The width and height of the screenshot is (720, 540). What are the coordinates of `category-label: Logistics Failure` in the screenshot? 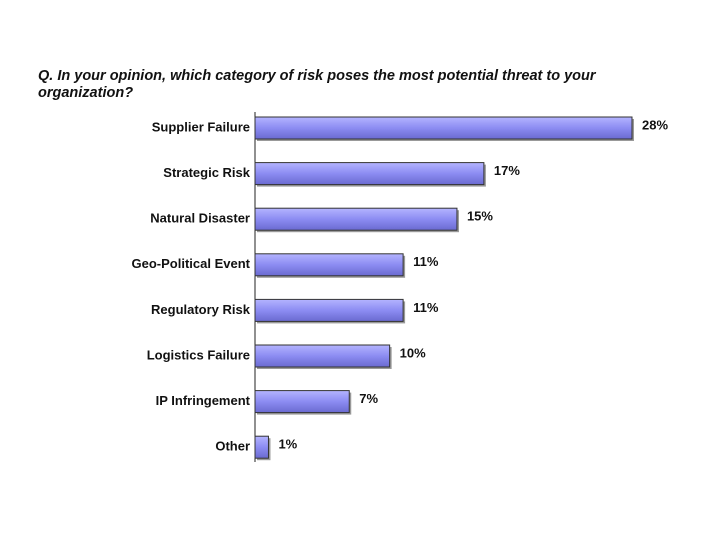 It's located at (198, 354).